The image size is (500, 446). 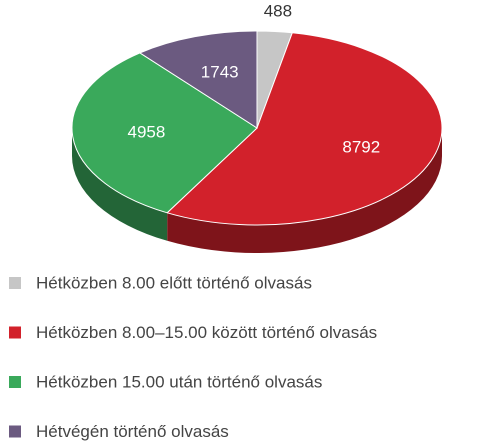 What do you see at coordinates (220, 72) in the screenshot?
I see `data-label: 1743` at bounding box center [220, 72].